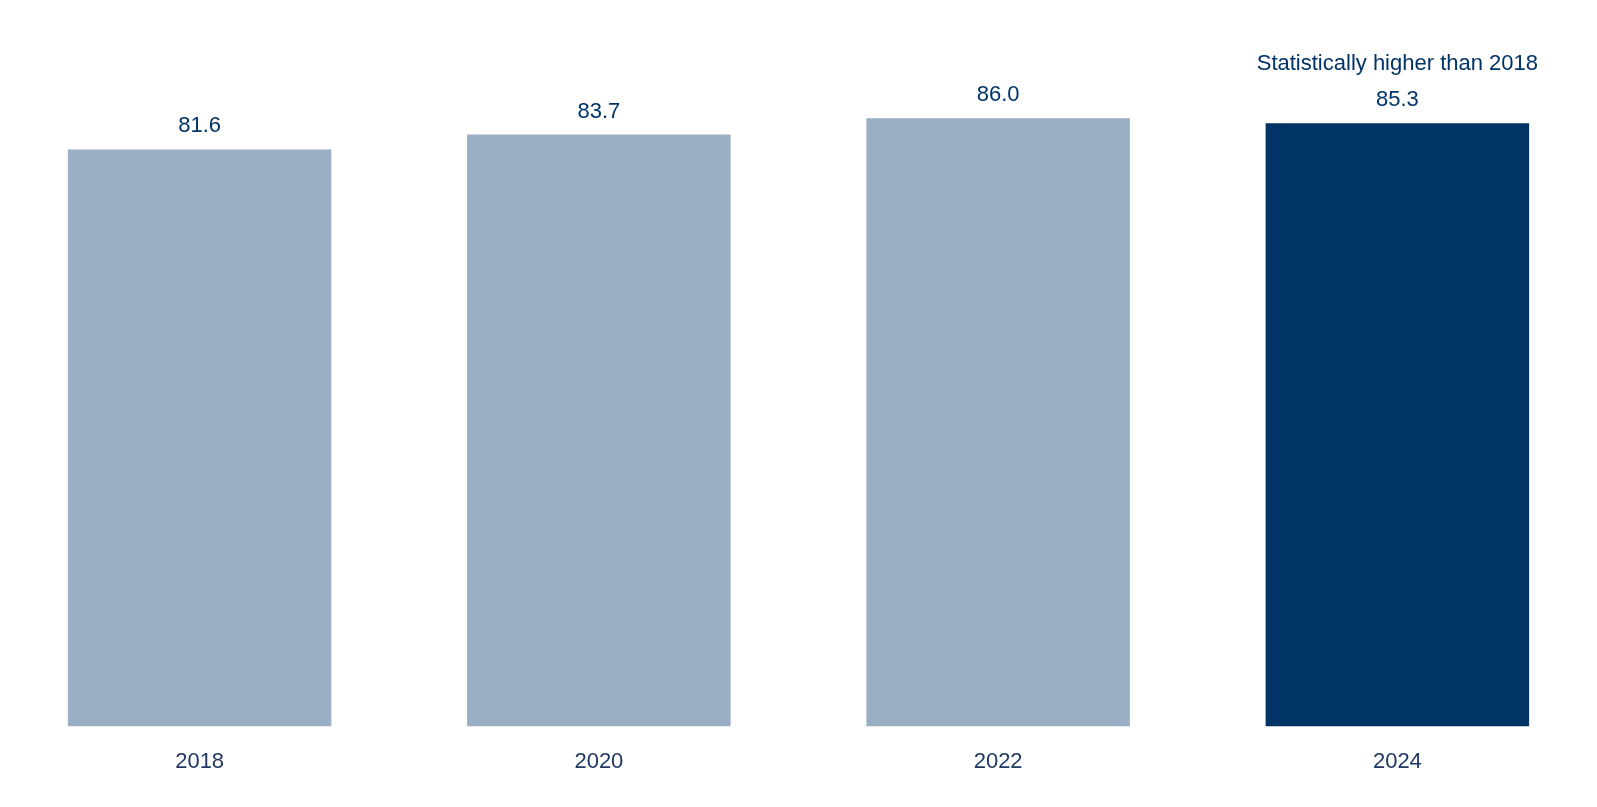 This screenshot has height=807, width=1597. What do you see at coordinates (998, 94) in the screenshot?
I see `data-label: 86.0` at bounding box center [998, 94].